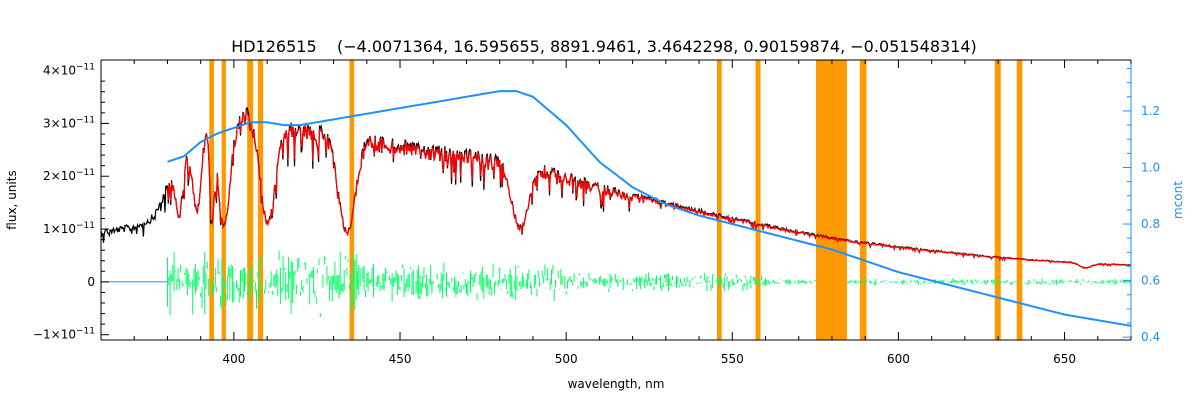 The height and width of the screenshot is (400, 1200). Describe the element at coordinates (69, 228) in the screenshot. I see `y-left-tick-label: 1×10⁻¹¹` at that location.